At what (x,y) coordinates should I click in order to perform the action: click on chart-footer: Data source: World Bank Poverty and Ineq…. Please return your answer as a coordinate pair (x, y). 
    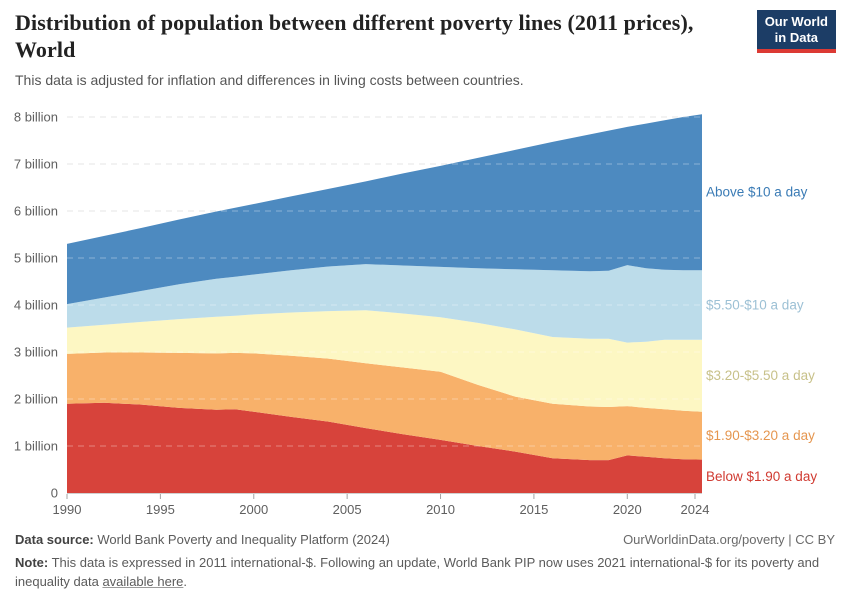
    Looking at the image, I should click on (425, 561).